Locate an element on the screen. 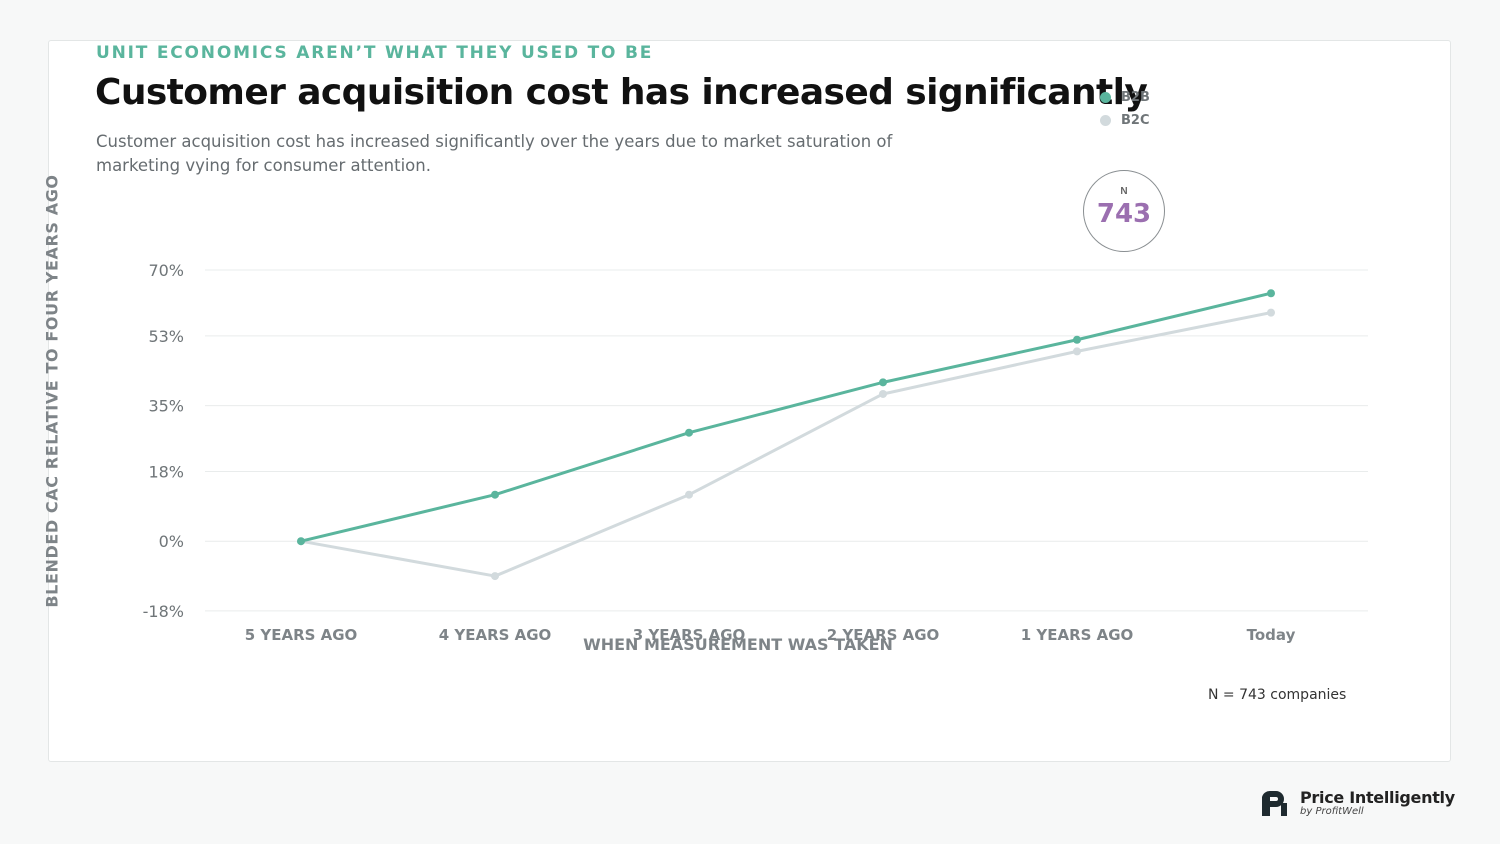 The height and width of the screenshot is (844, 1500). legend-item-b2b: B2B is located at coordinates (1125, 97).